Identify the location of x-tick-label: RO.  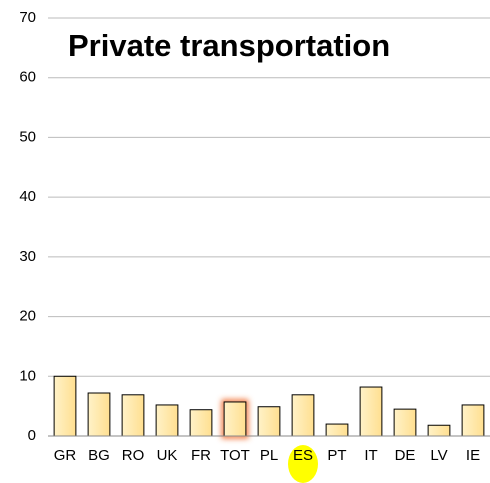
(133, 455).